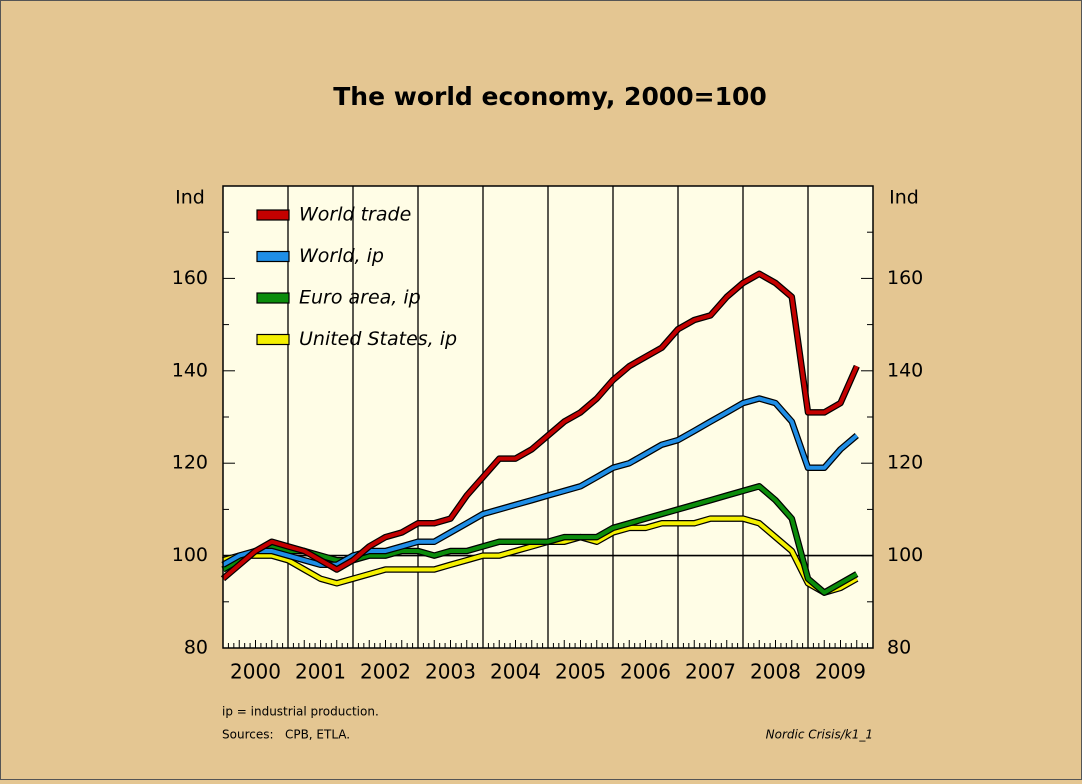  What do you see at coordinates (904, 198) in the screenshot?
I see `y2-axis-label: Ind` at bounding box center [904, 198].